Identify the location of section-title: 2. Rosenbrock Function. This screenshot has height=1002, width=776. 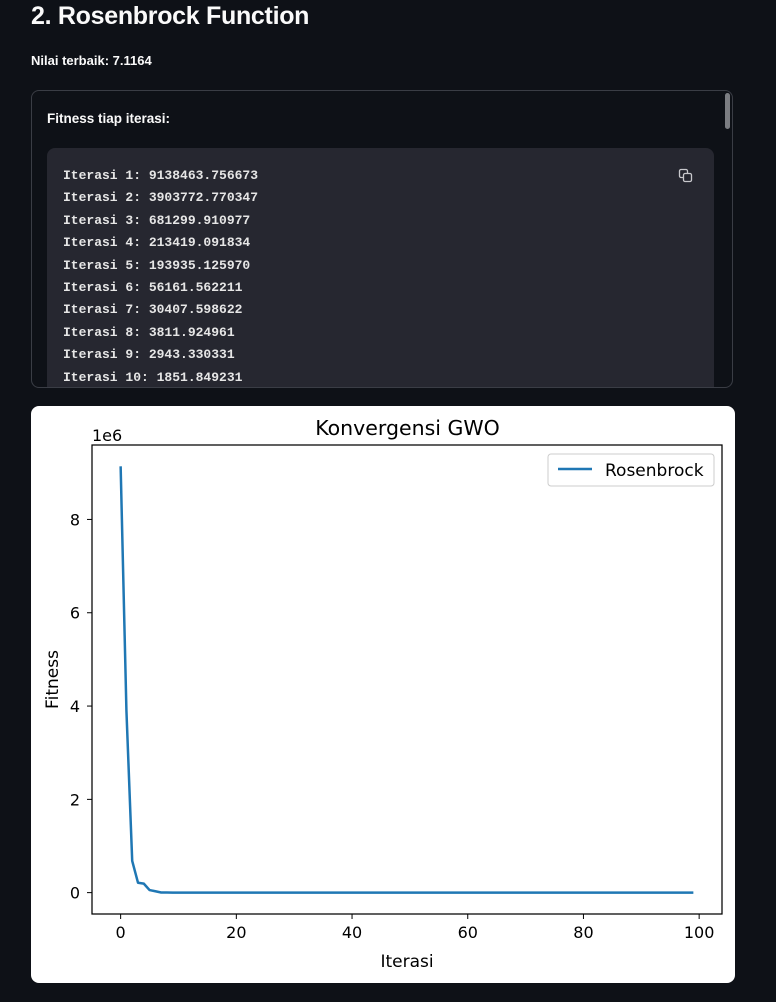
(170, 16).